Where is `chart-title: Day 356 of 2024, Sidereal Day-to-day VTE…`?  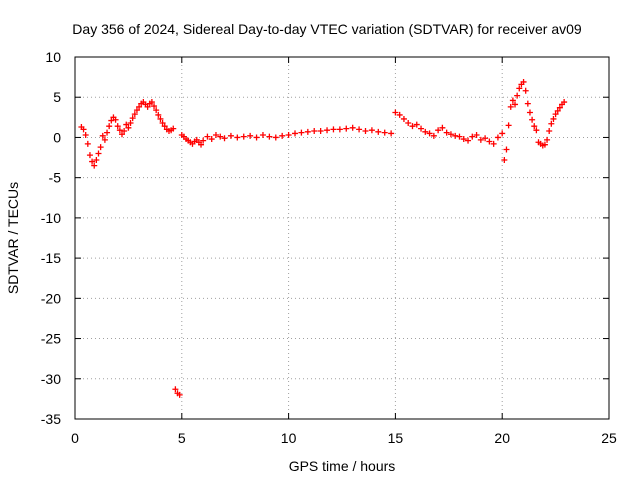 chart-title: Day 356 of 2024, Sidereal Day-to-day VTE… is located at coordinates (327, 29).